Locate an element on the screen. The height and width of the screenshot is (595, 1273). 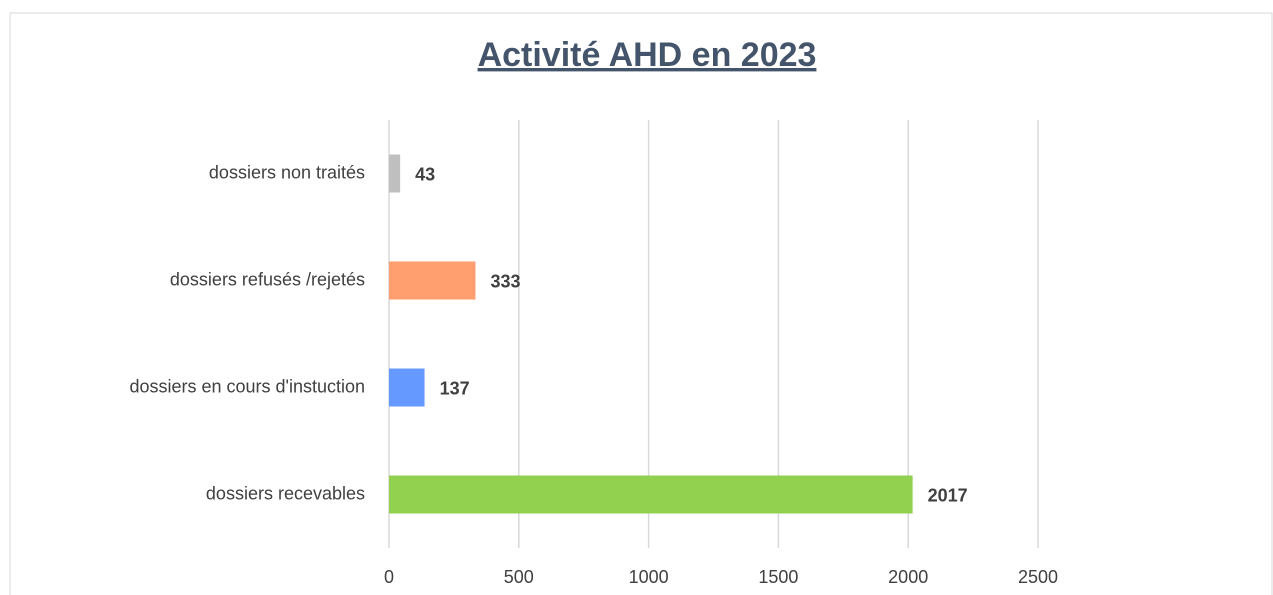
y-tick-label: dossiers refusés /rejetés is located at coordinates (267, 279).